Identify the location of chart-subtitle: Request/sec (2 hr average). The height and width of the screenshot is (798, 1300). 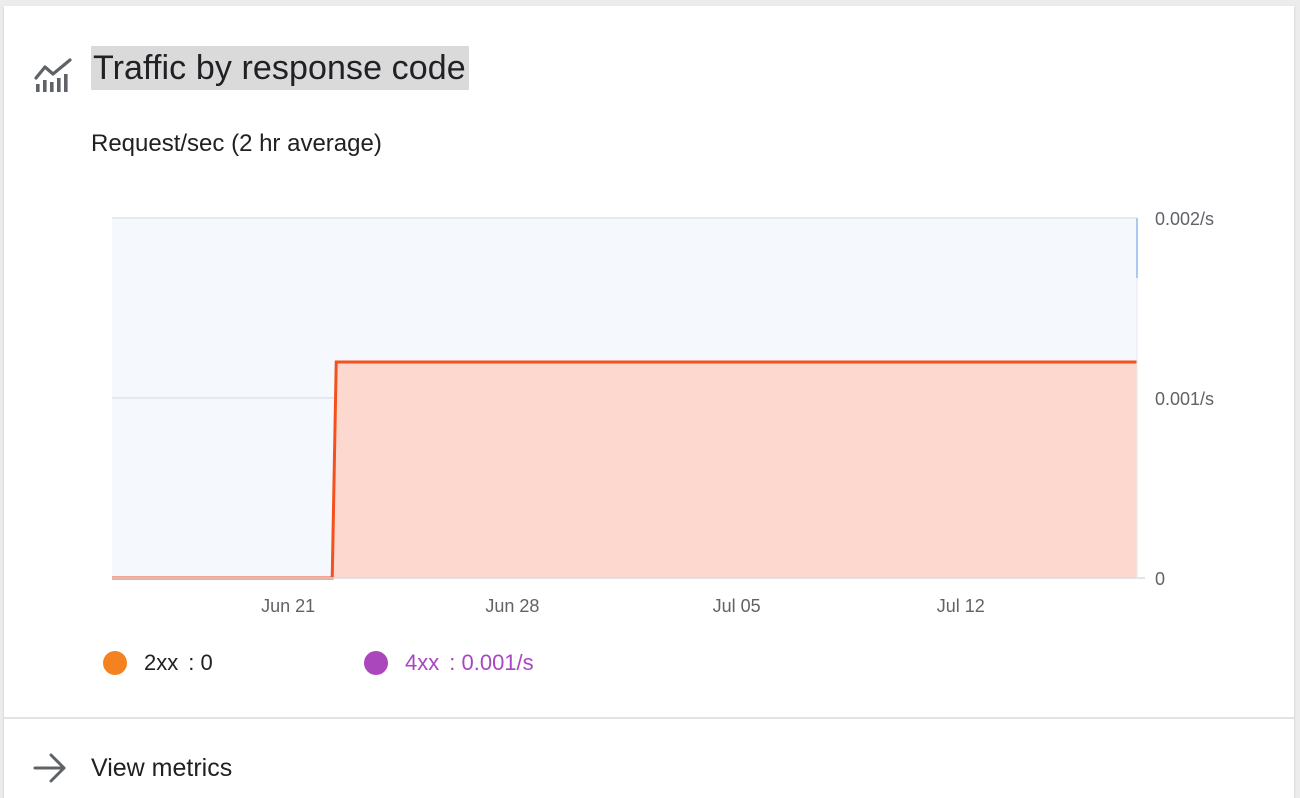
(236, 143).